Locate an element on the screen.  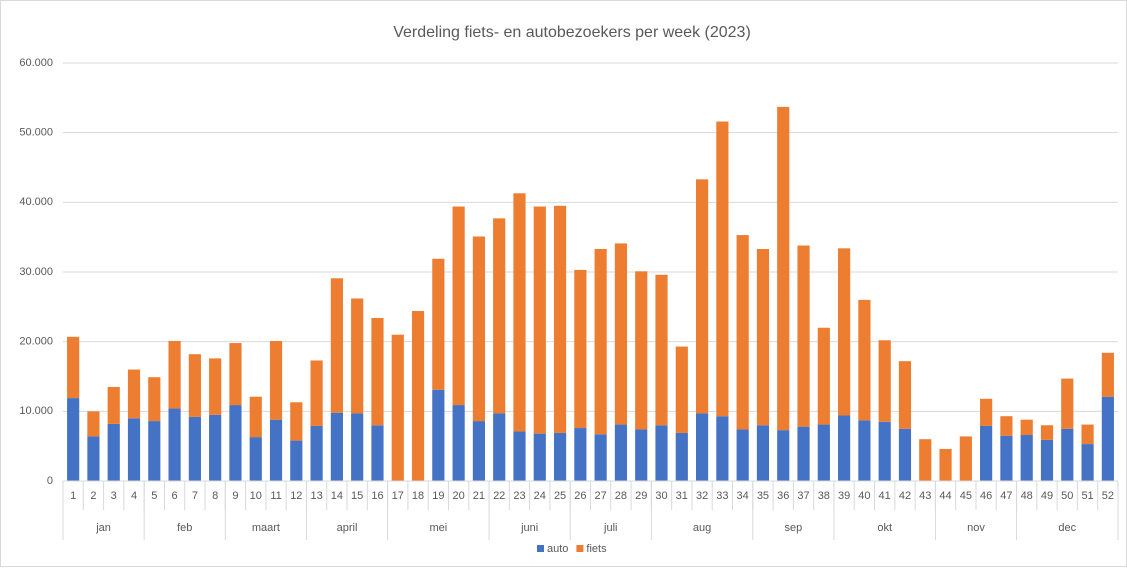
x-group-label: feb is located at coordinates (184, 528).